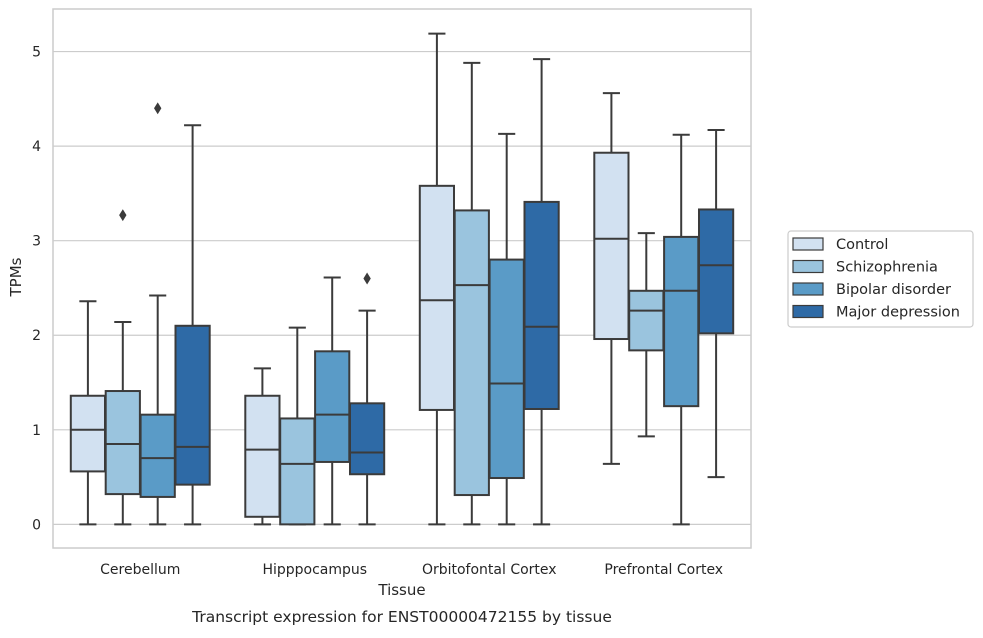 The image size is (983, 638). I want to click on legend-frame, so click(880, 279).